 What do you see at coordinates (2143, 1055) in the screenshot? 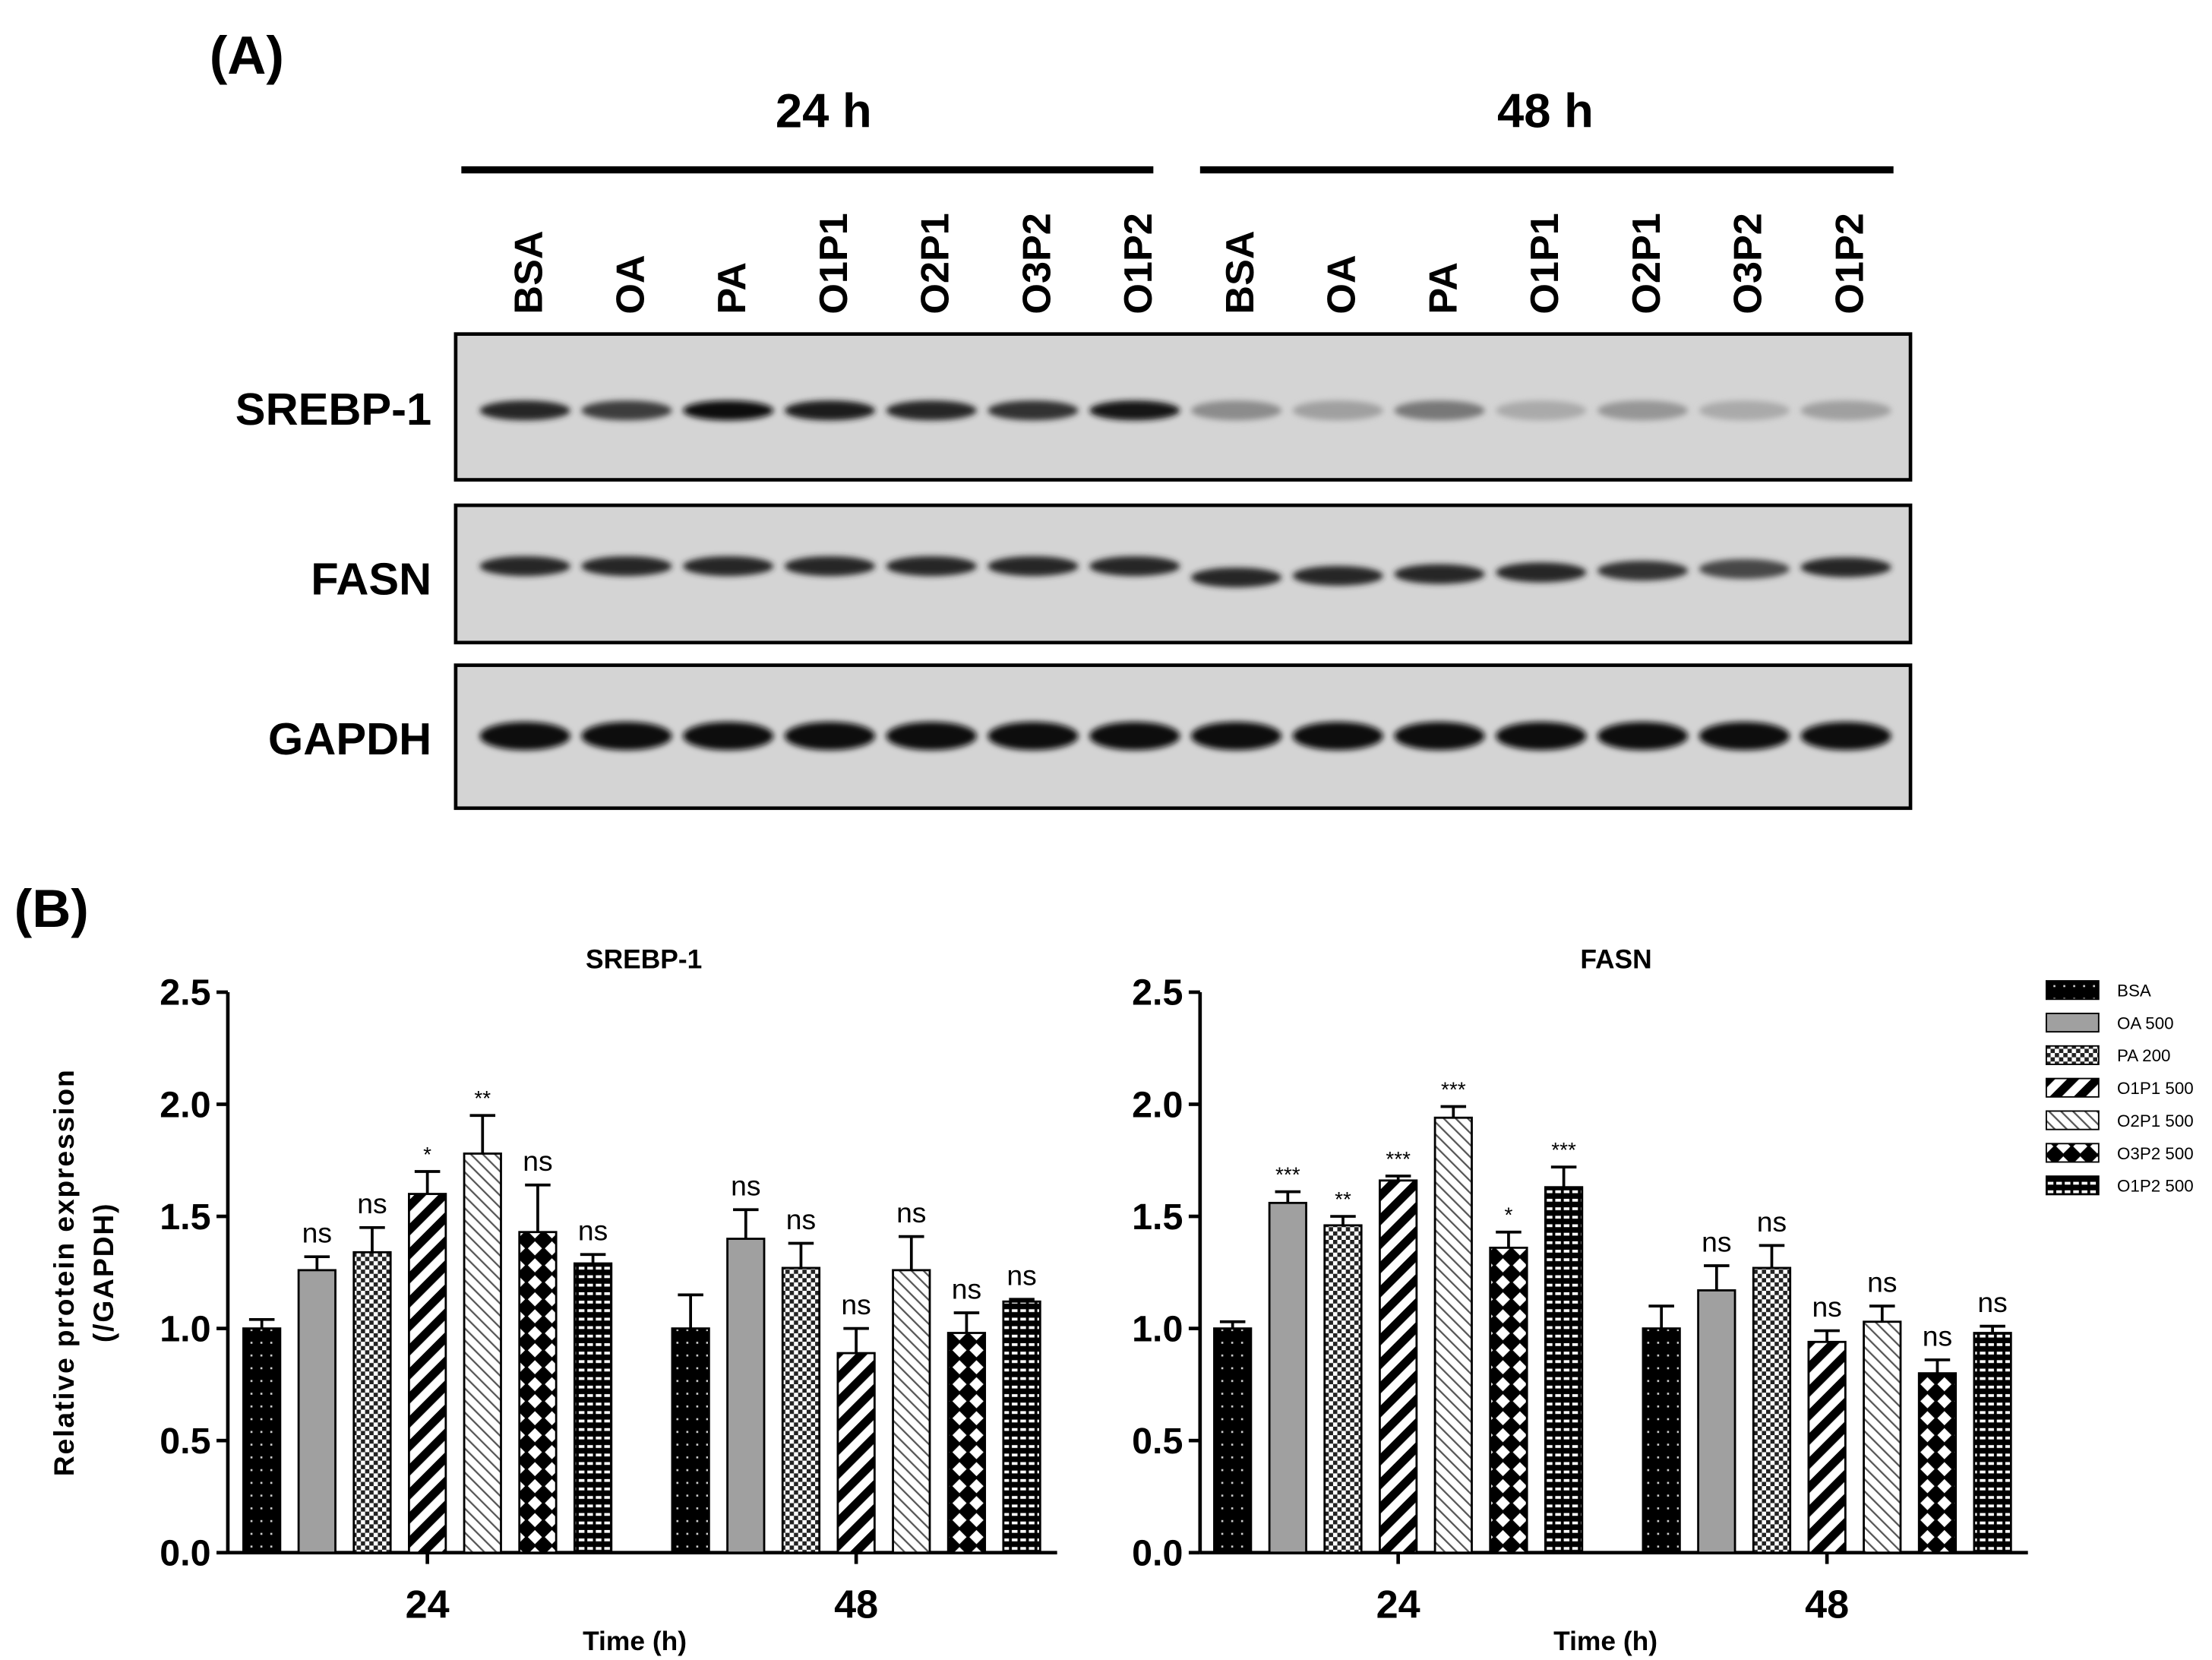
I see `legend-label: PA 200` at bounding box center [2143, 1055].